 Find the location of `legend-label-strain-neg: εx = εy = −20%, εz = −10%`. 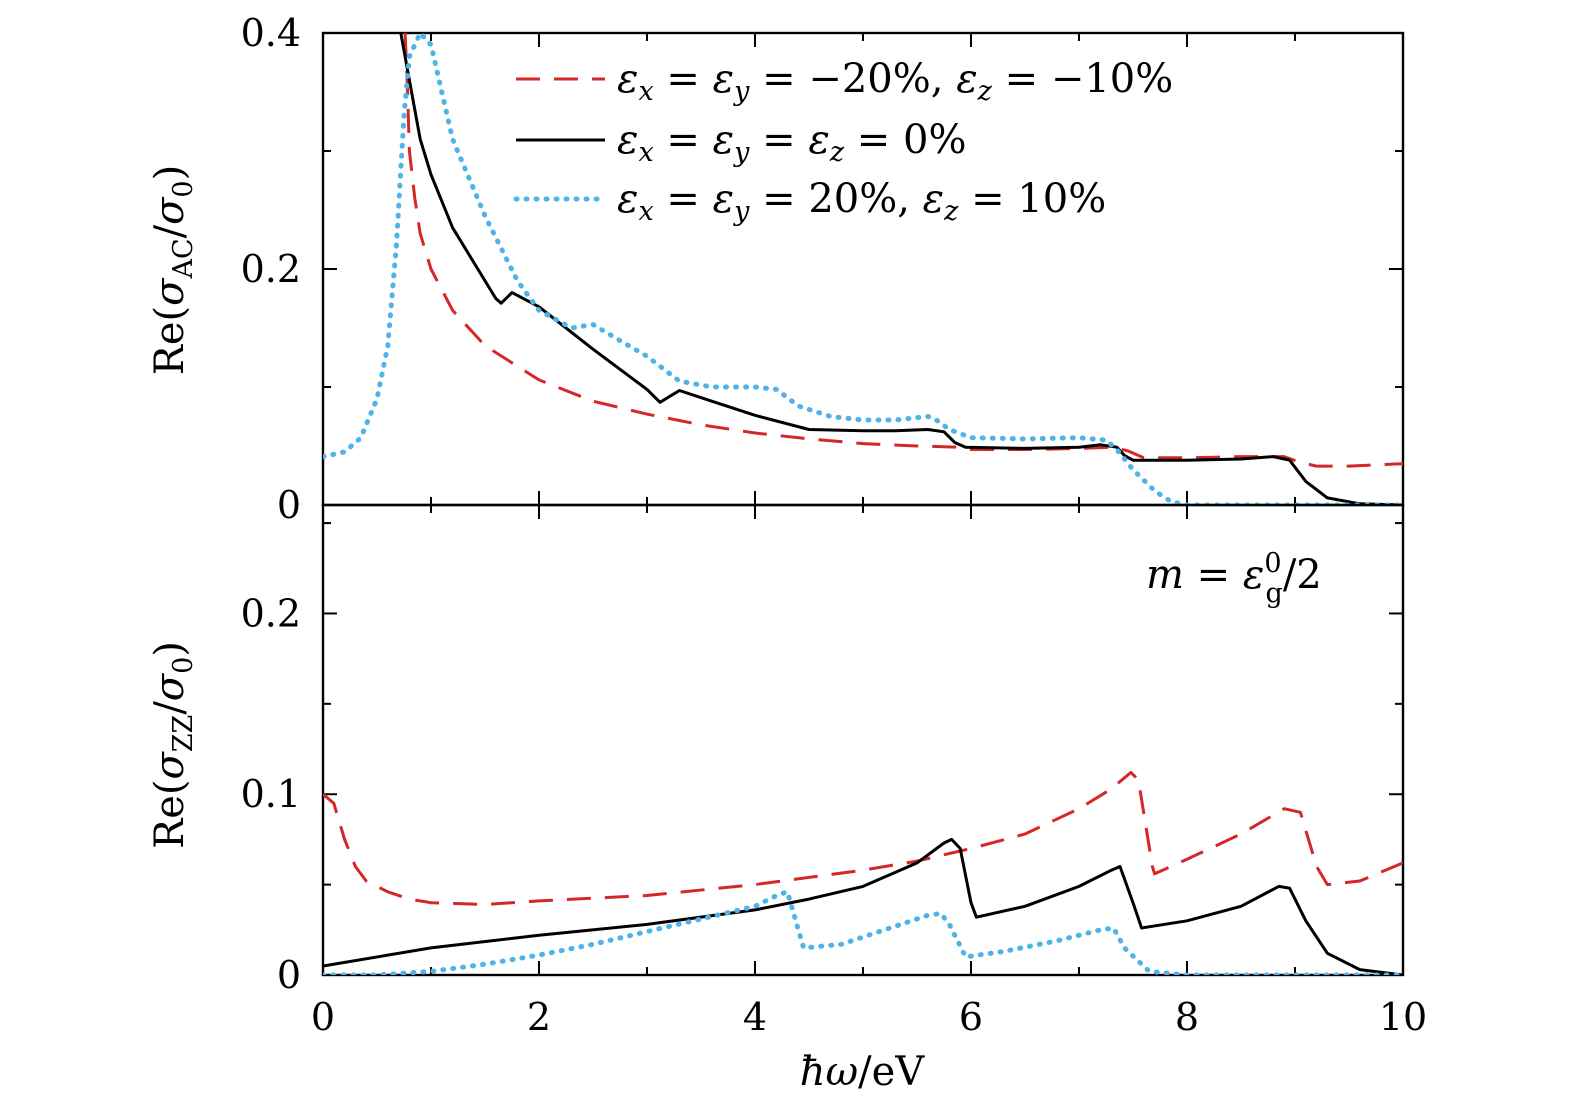

legend-label-strain-neg: εx = εy = −20%, εz = −10% is located at coordinates (895, 81).